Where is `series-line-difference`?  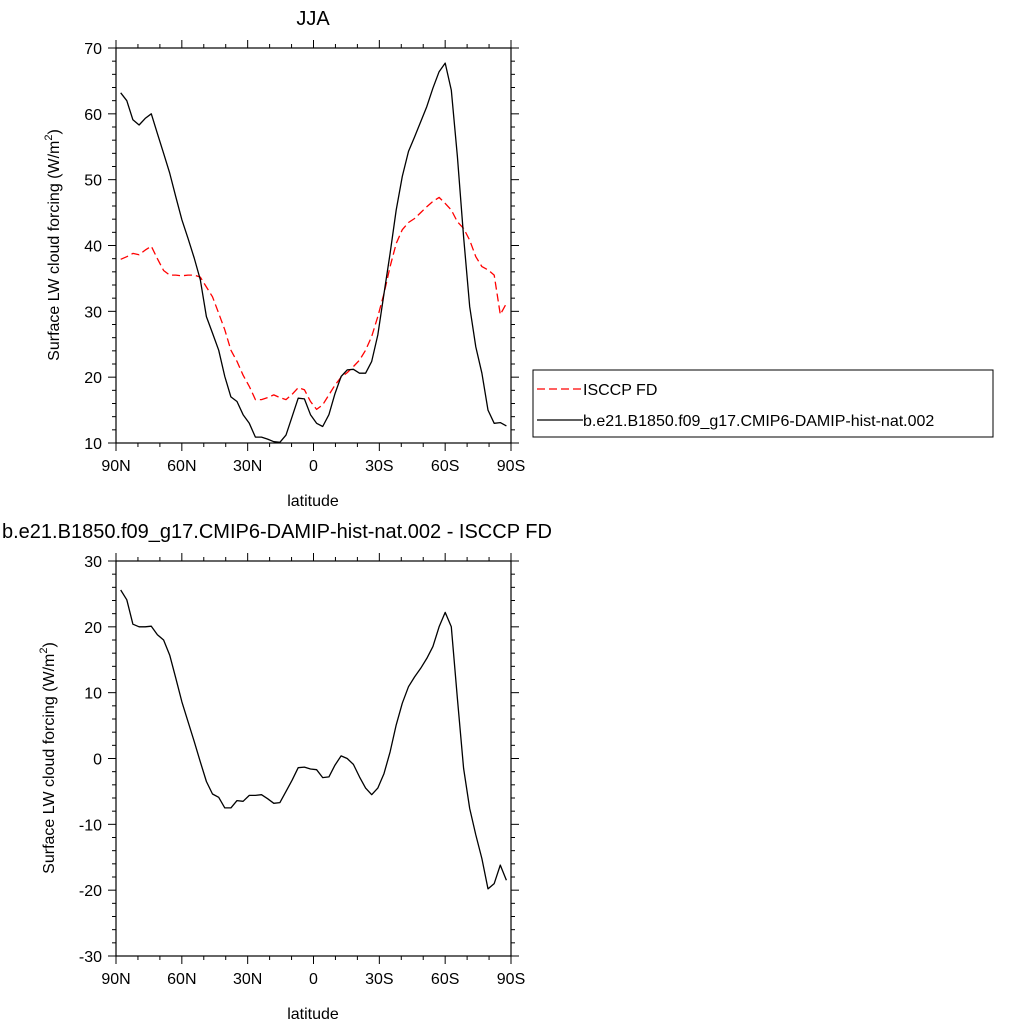 series-line-difference is located at coordinates (314, 739).